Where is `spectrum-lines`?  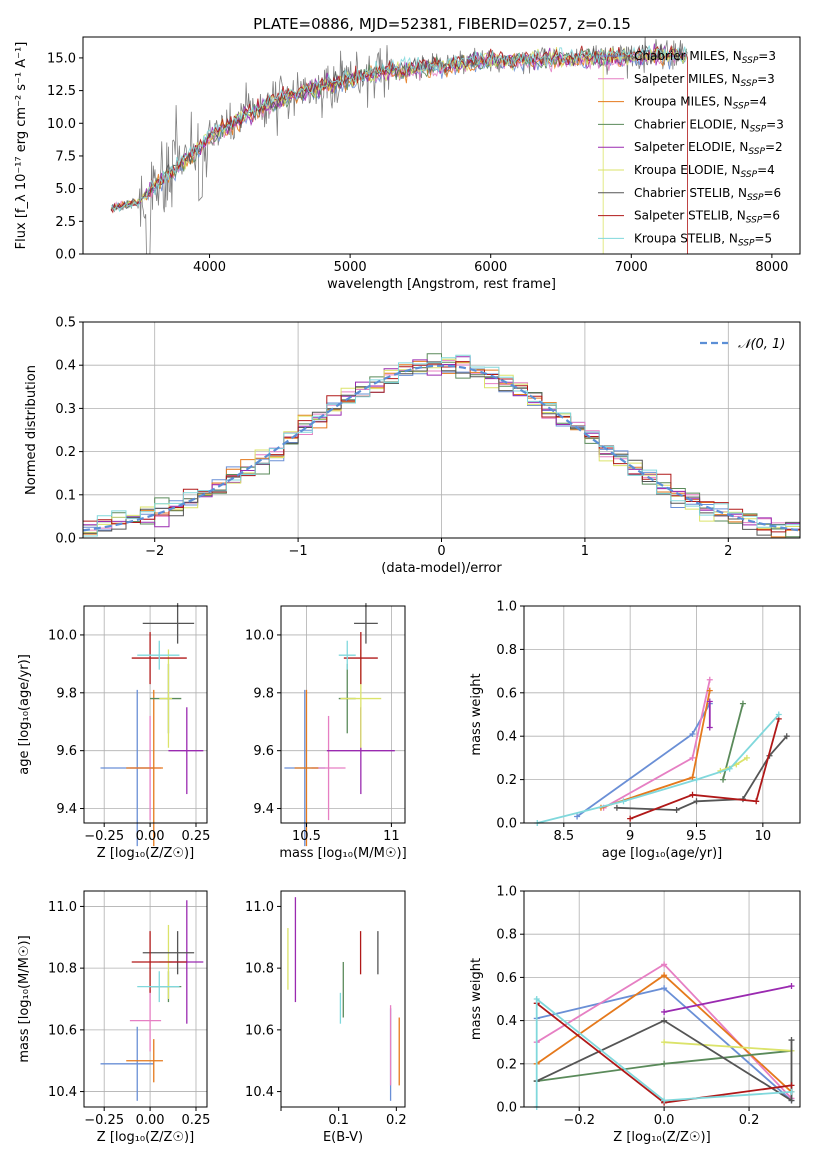 spectrum-lines is located at coordinates (399, 145).